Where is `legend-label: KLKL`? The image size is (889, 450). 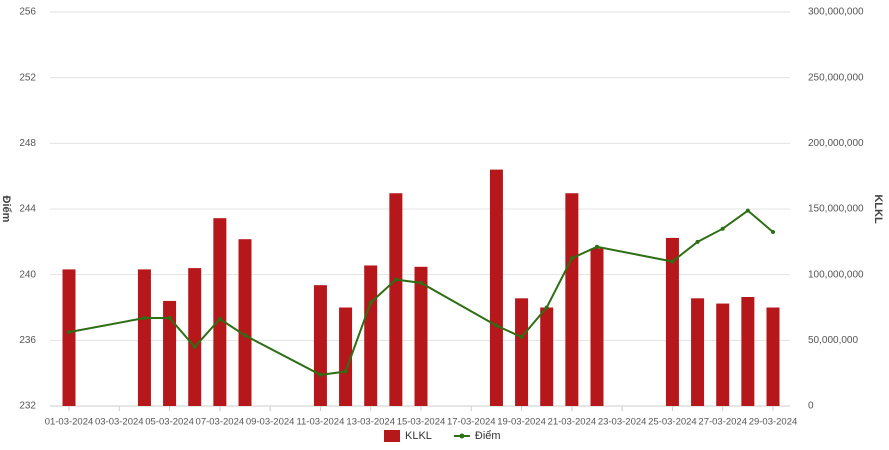
legend-label: KLKL is located at coordinates (418, 436).